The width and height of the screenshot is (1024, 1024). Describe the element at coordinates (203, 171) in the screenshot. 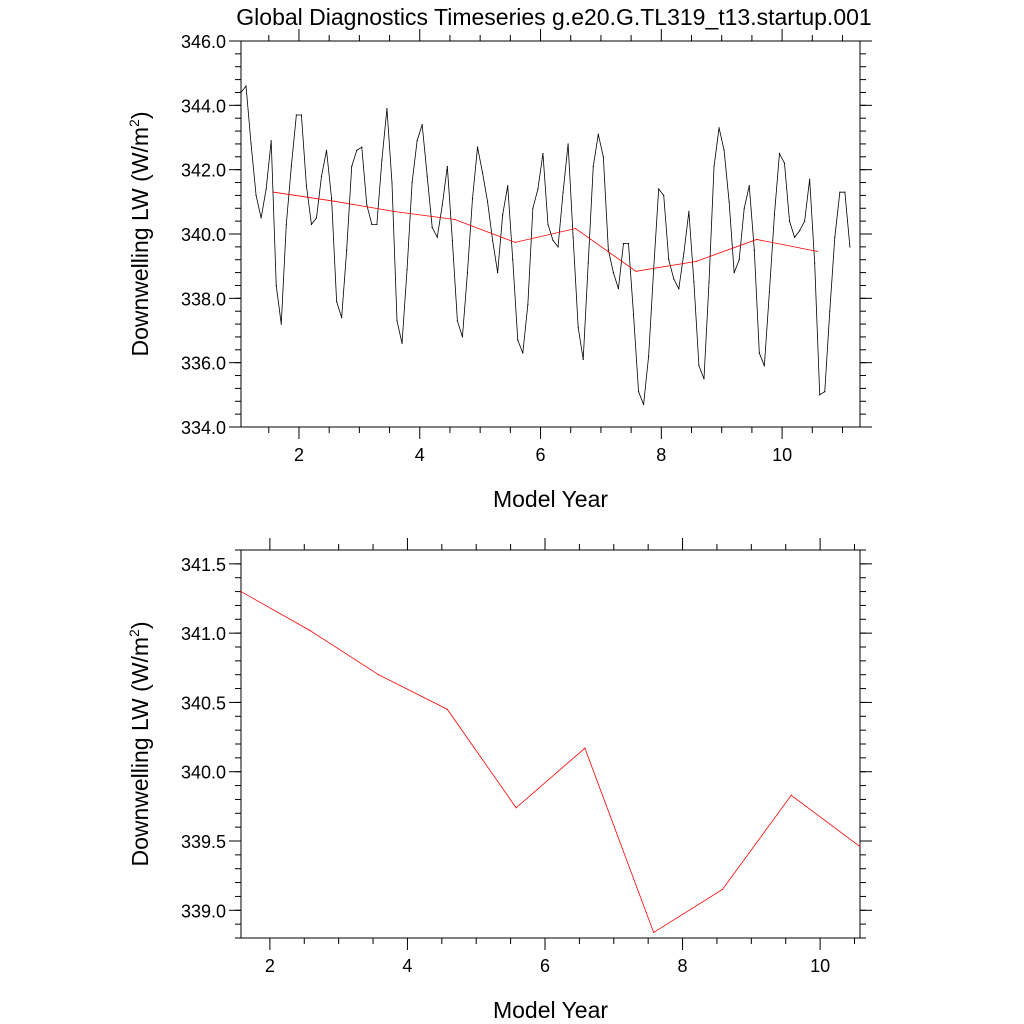

I see `y-tick-label: 342.0` at that location.